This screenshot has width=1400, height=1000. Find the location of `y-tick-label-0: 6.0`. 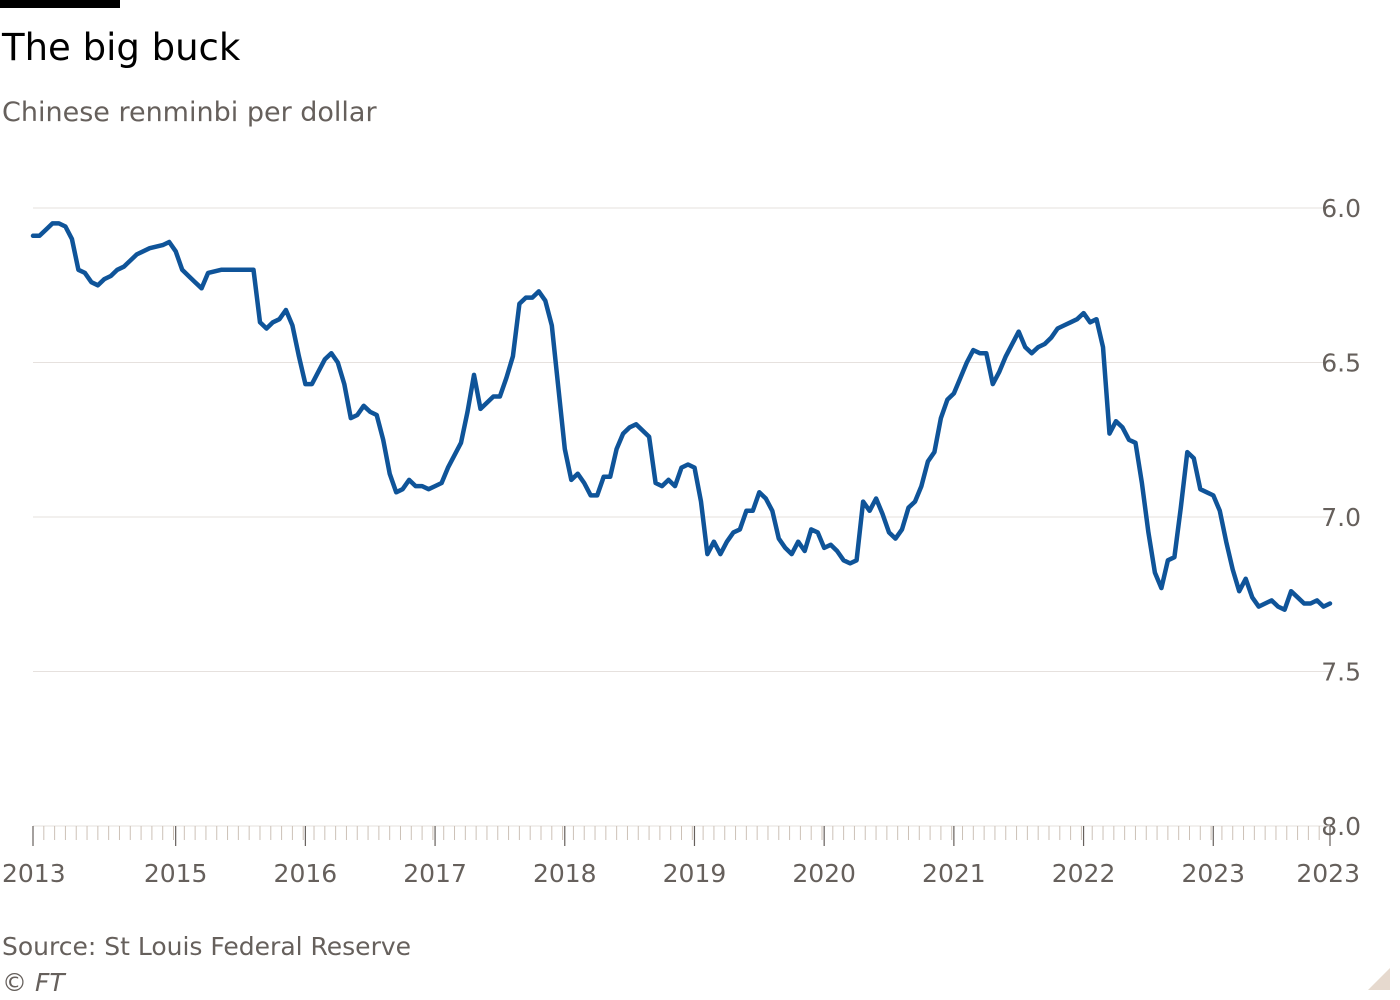

y-tick-label-0: 6.0 is located at coordinates (1341, 208).